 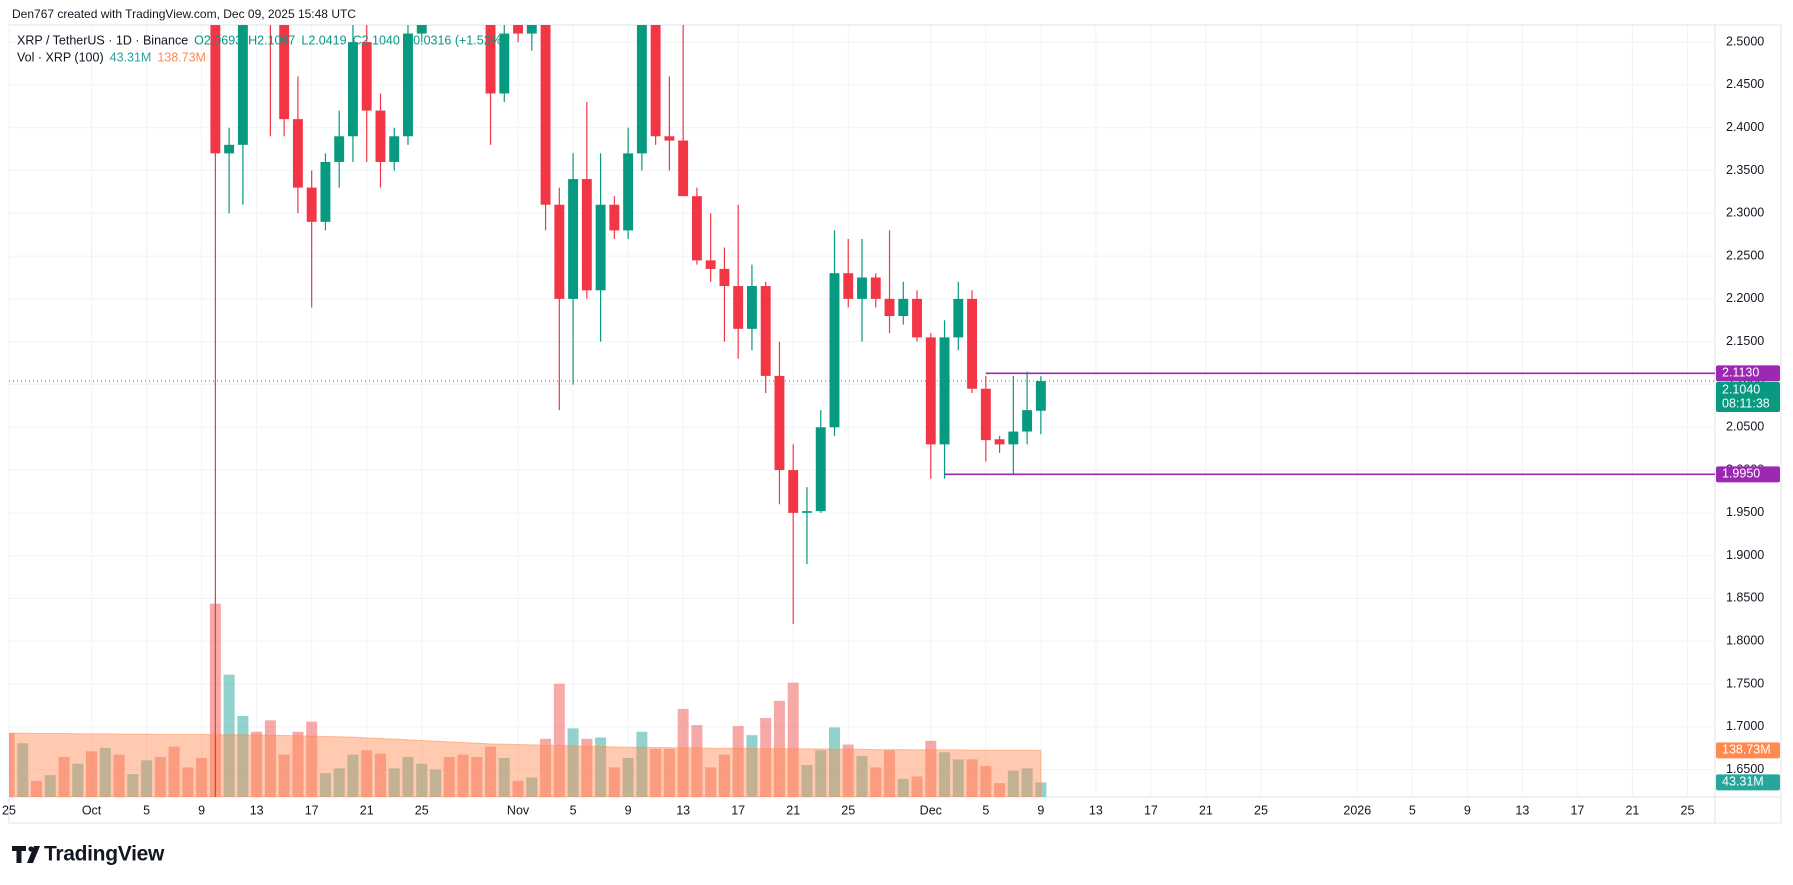 What do you see at coordinates (104, 854) in the screenshot?
I see `brand: TradingView` at bounding box center [104, 854].